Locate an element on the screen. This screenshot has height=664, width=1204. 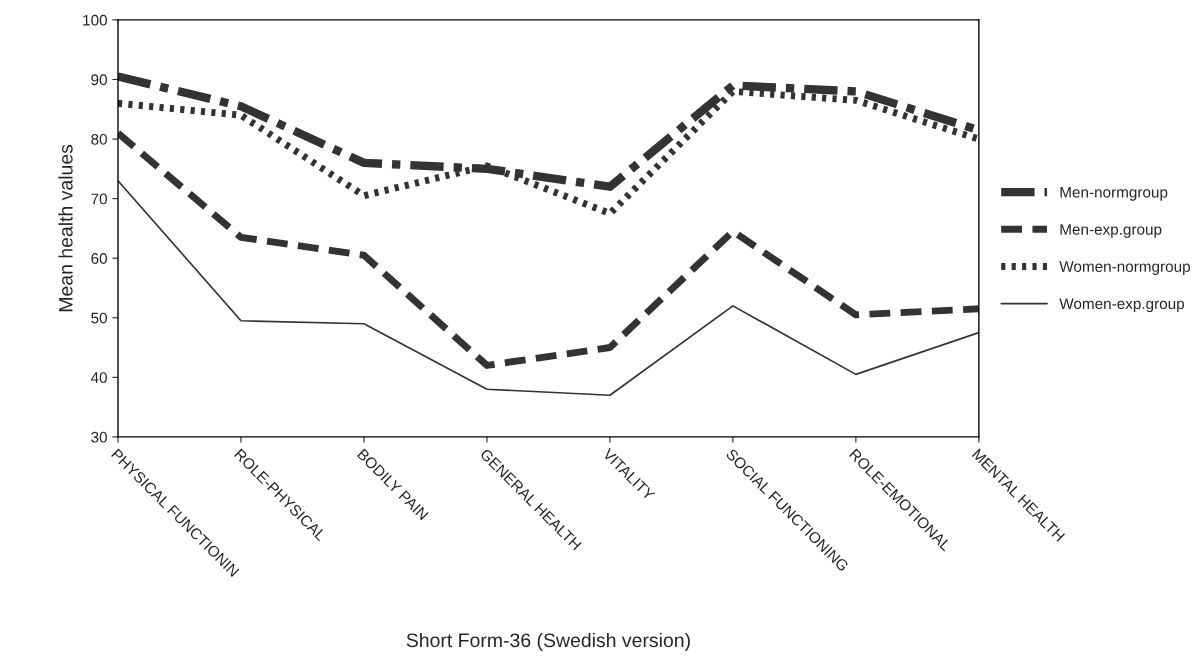
legend-label: Men-exp.group is located at coordinates (1111, 231).